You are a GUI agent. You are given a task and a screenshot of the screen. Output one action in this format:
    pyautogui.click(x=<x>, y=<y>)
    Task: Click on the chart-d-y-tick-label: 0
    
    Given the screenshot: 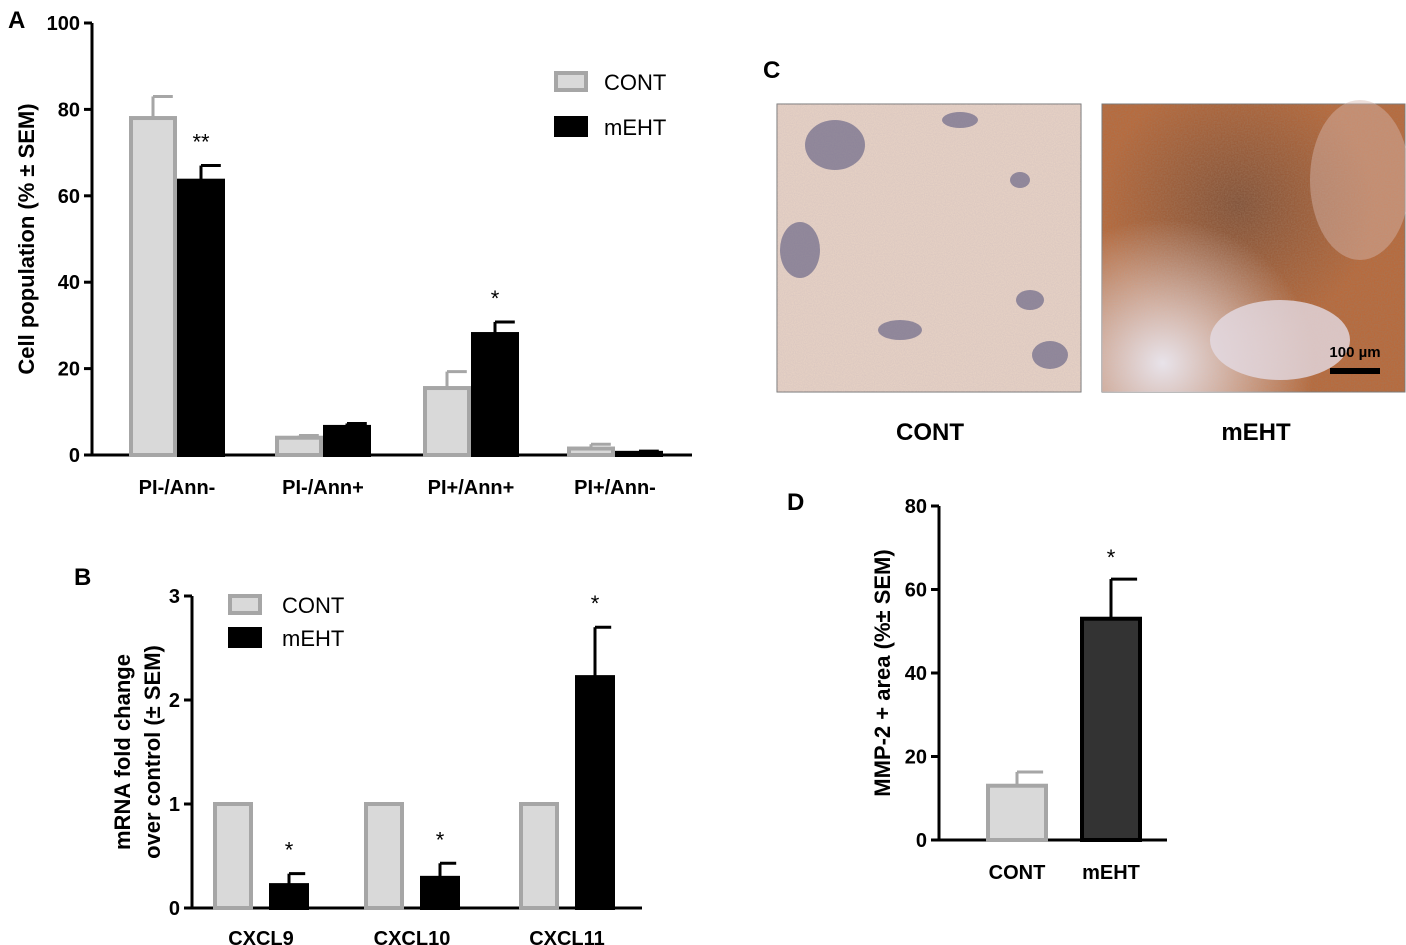 What is the action you would take?
    pyautogui.click(x=921, y=841)
    